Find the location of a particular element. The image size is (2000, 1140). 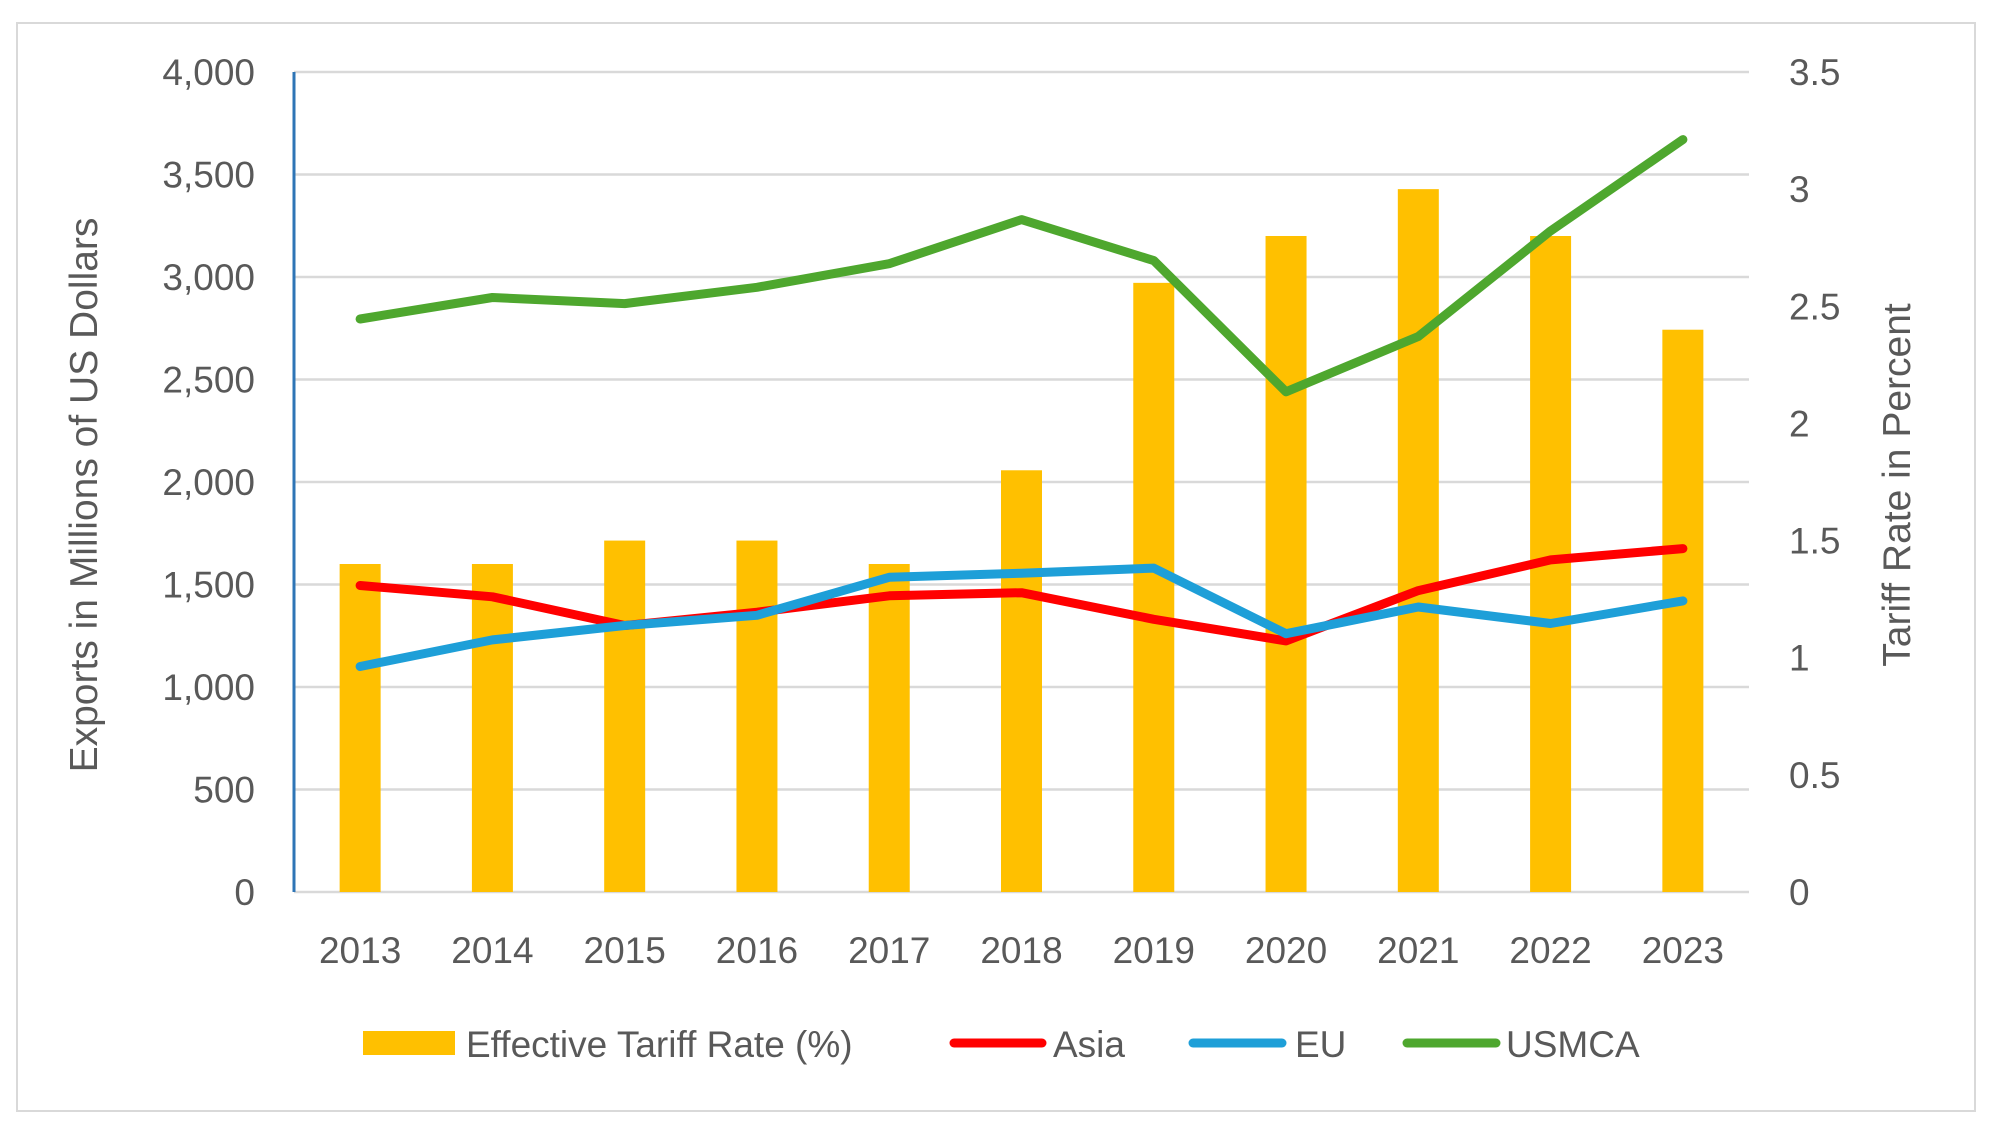

right-tick-label: 3 is located at coordinates (1799, 189).